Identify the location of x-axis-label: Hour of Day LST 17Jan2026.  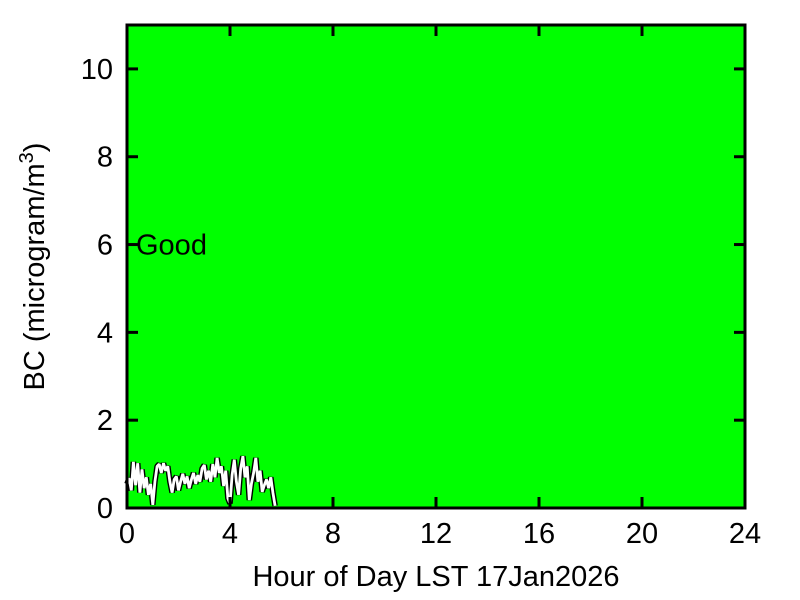
(435, 577).